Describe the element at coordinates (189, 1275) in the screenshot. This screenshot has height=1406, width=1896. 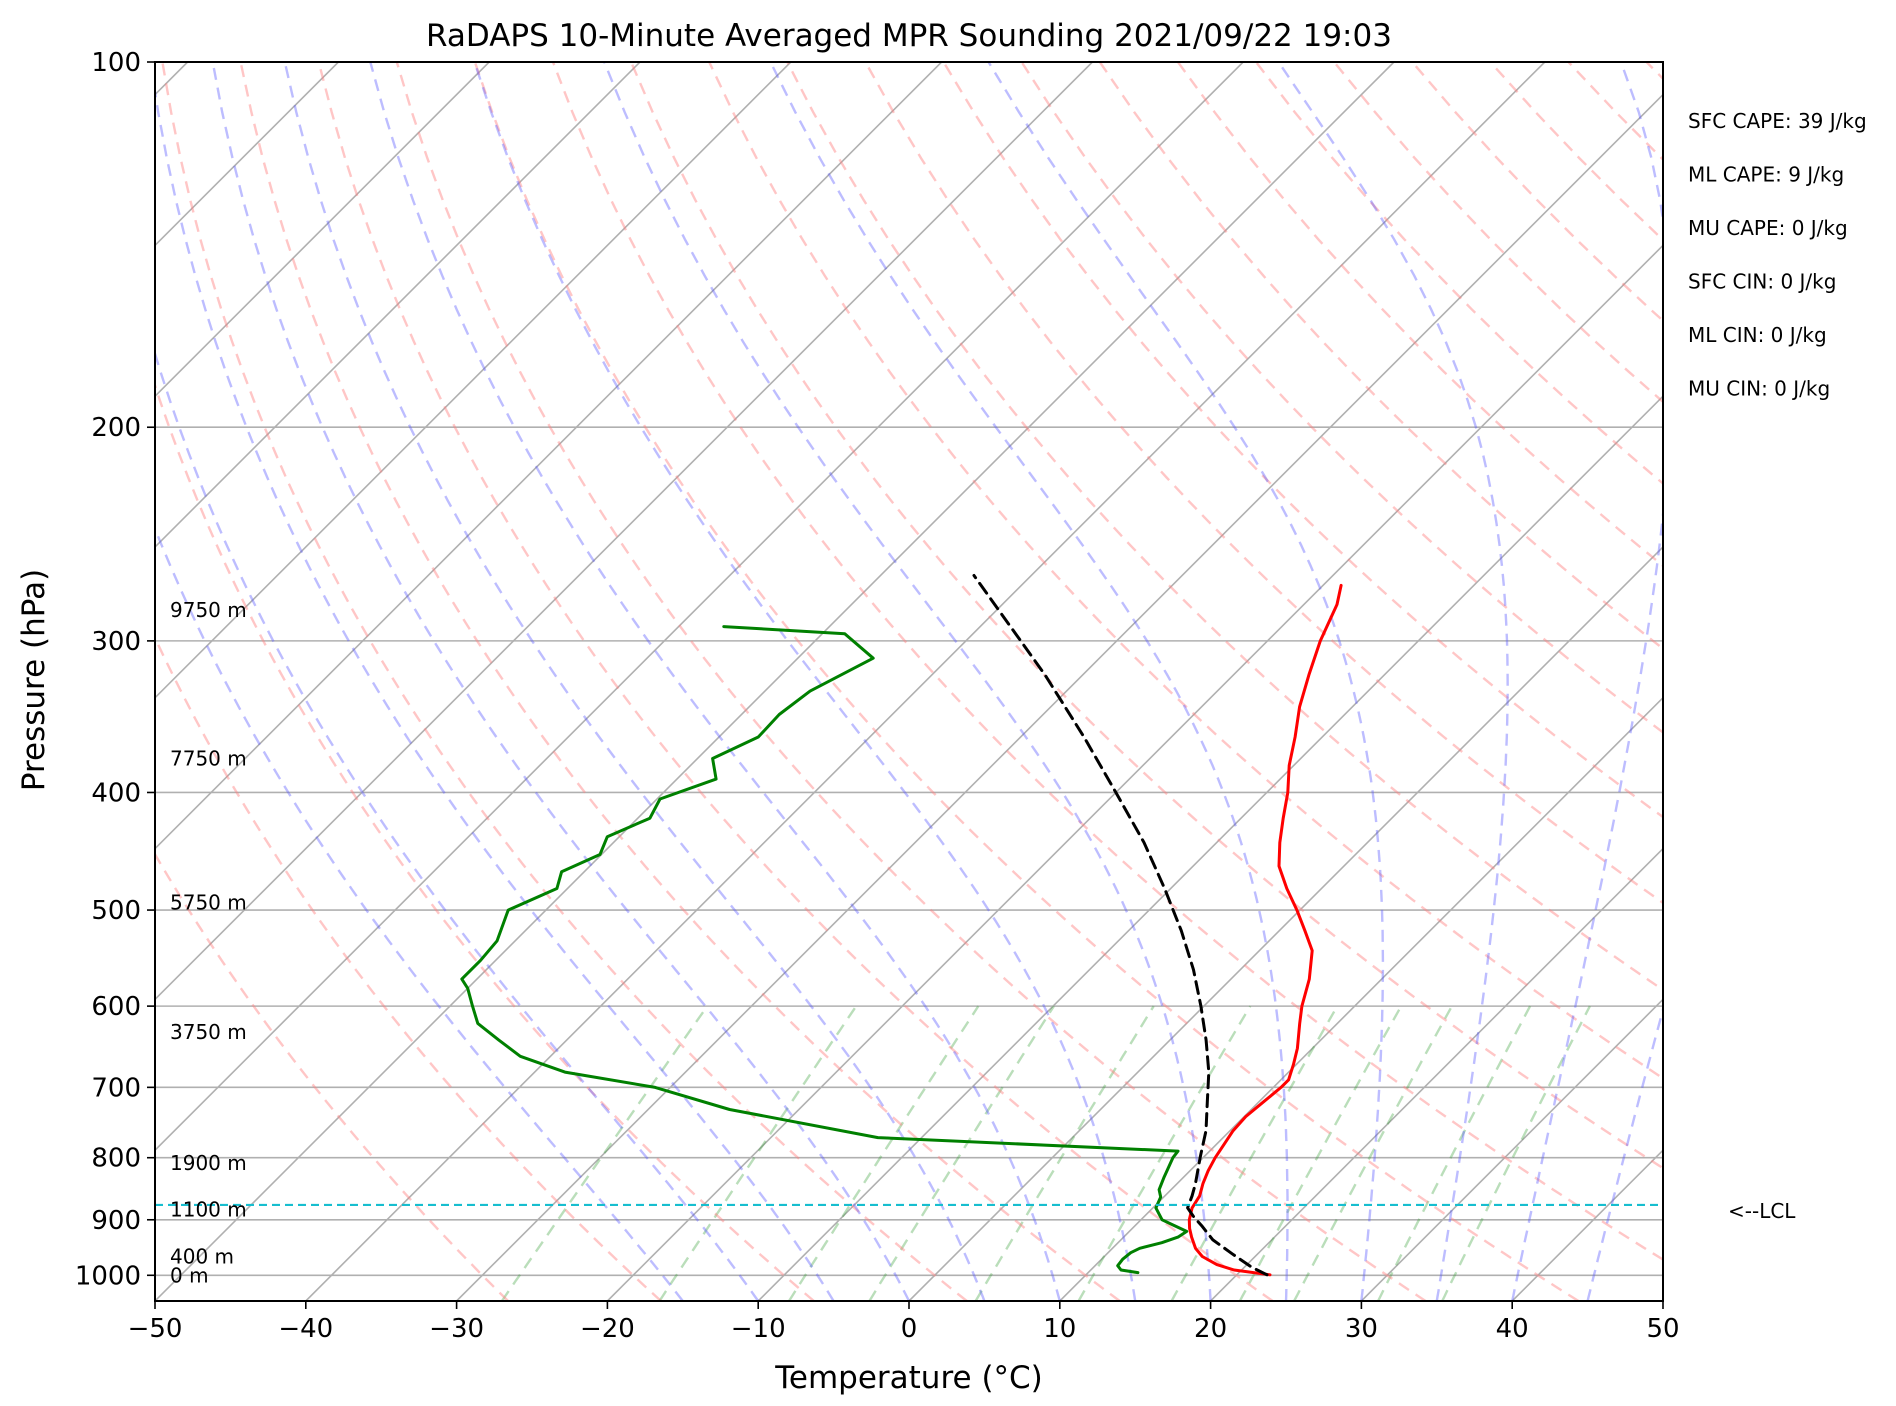
I see `height-label: 0 m` at that location.